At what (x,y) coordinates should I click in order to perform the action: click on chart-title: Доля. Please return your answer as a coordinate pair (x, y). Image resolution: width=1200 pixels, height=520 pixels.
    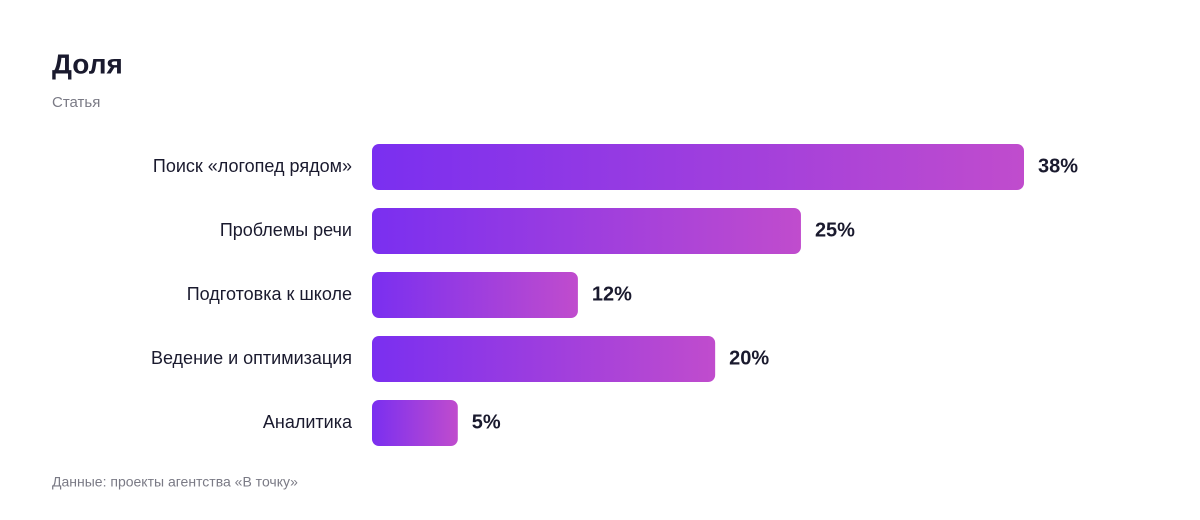
    Looking at the image, I should click on (87, 63).